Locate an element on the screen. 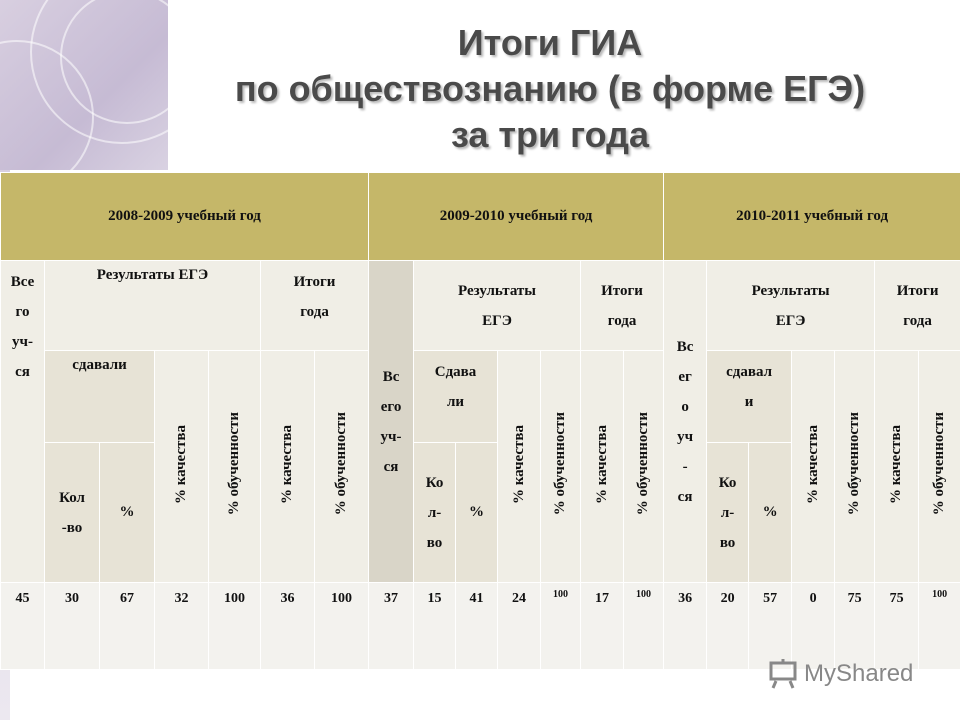 The height and width of the screenshot is (720, 960). year-totals-header-y2: Итоги года is located at coordinates (622, 305).